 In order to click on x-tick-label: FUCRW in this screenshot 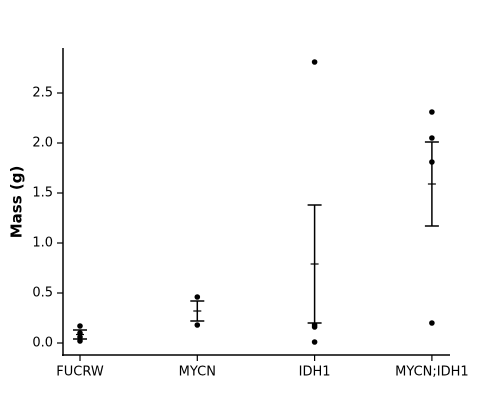, I will do `click(80, 372)`.